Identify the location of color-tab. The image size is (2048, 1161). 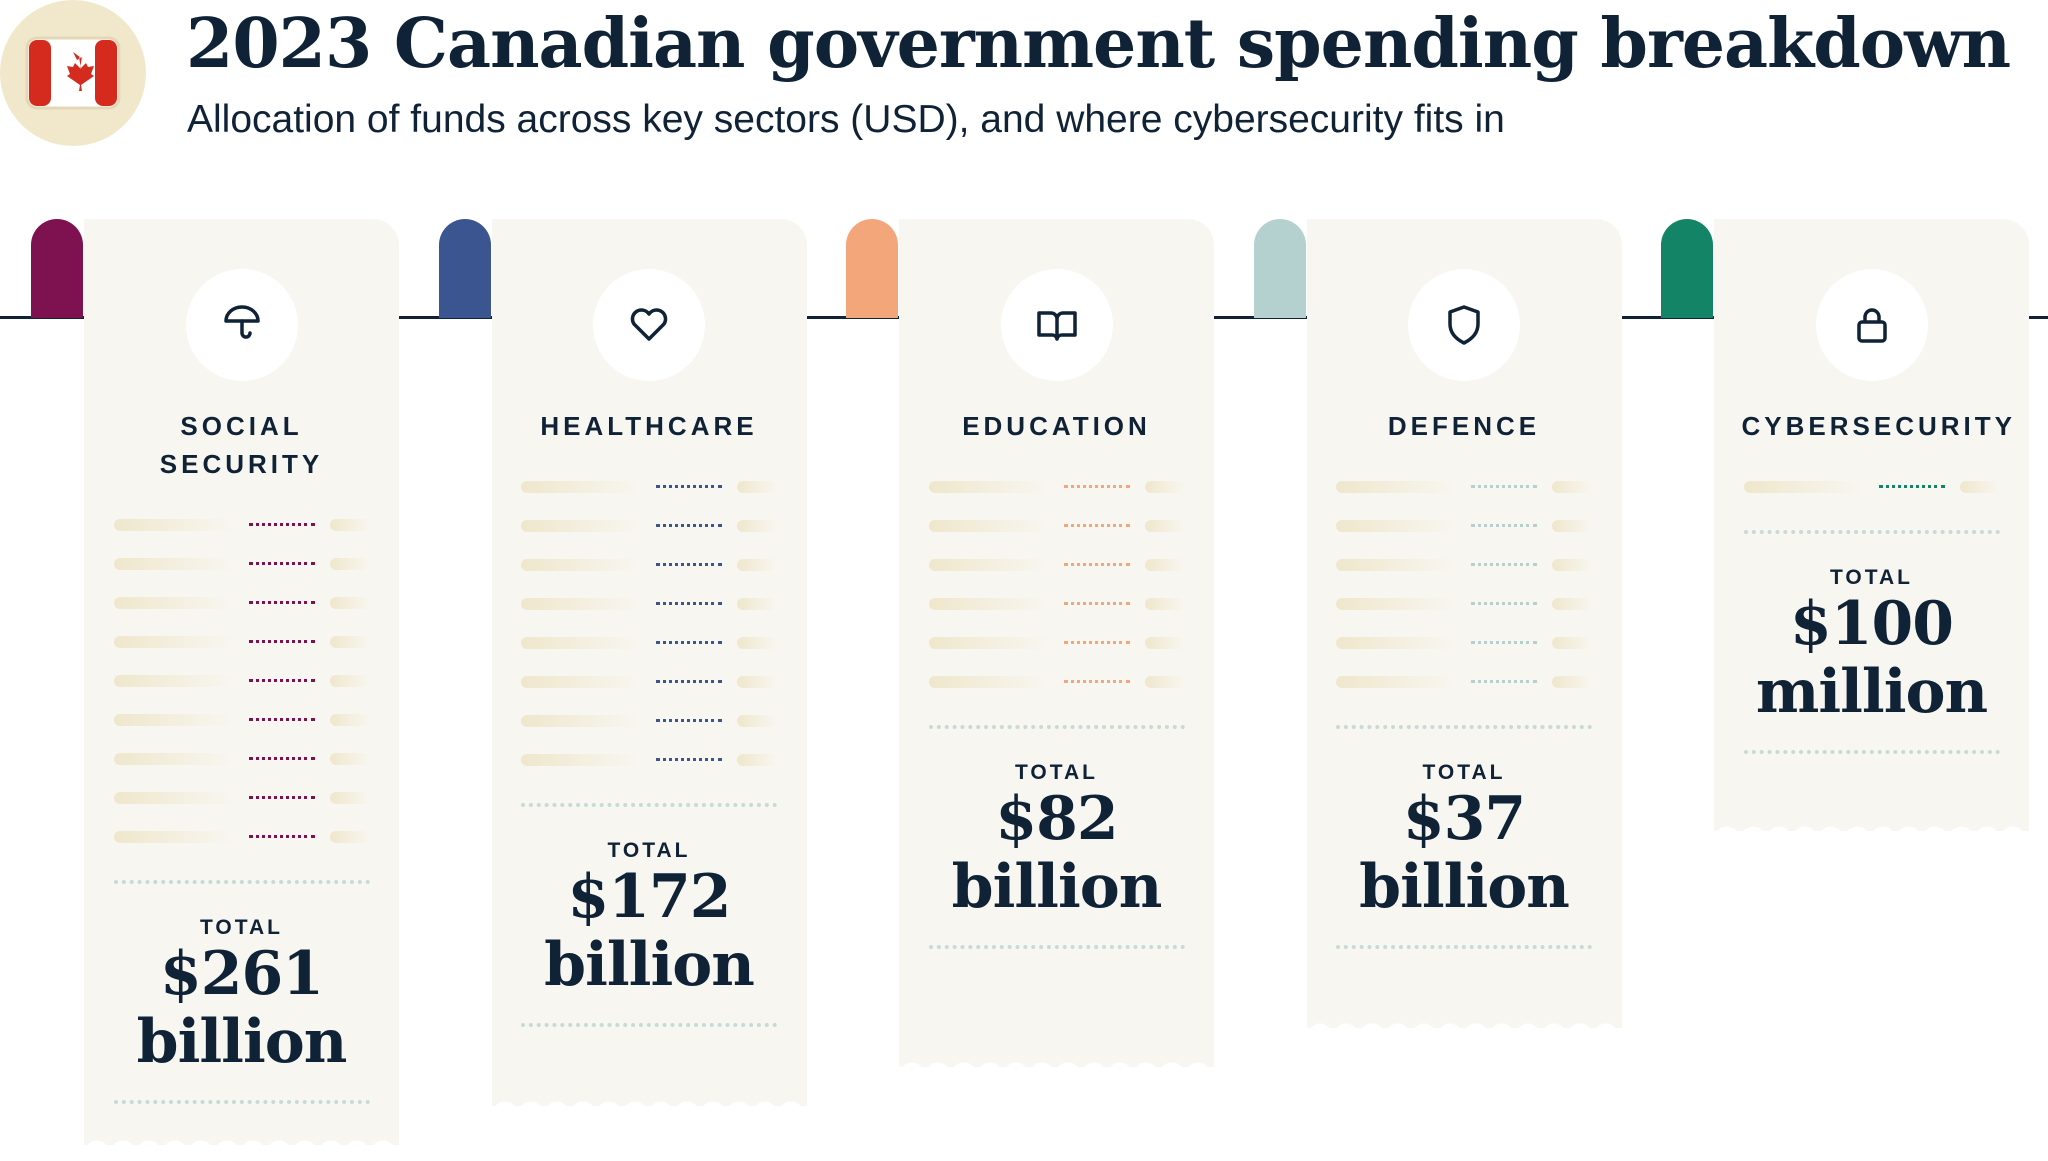
(1687, 268).